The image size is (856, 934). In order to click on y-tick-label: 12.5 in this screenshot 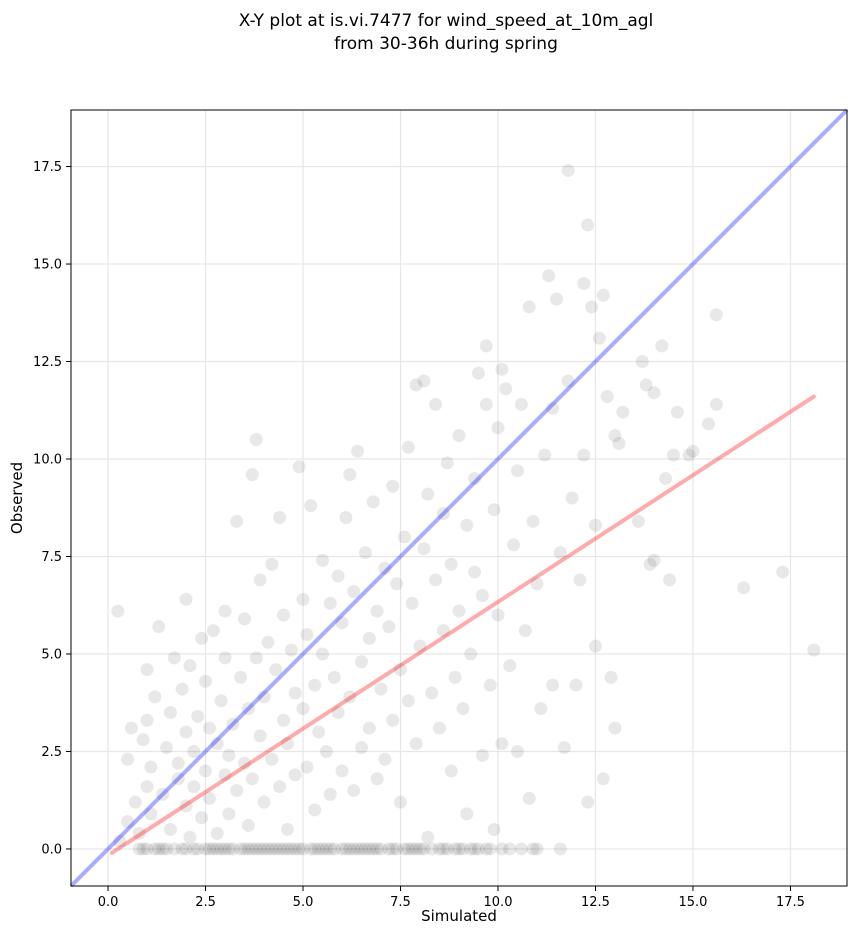, I will do `click(47, 362)`.